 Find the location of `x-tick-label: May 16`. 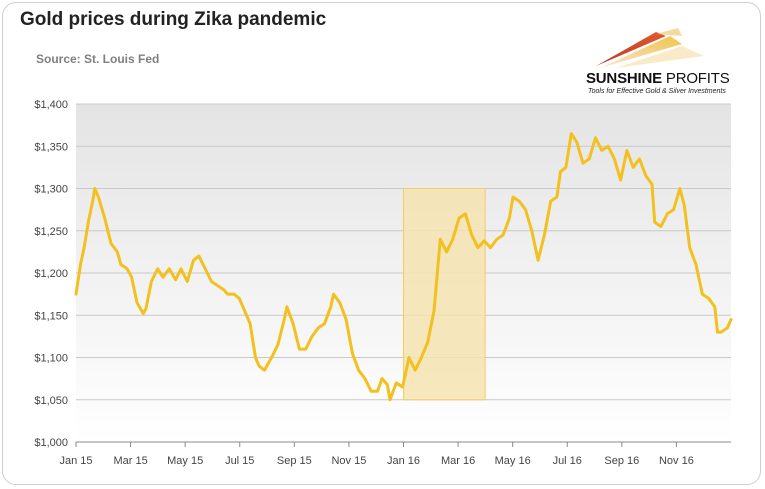

x-tick-label: May 16 is located at coordinates (513, 461).